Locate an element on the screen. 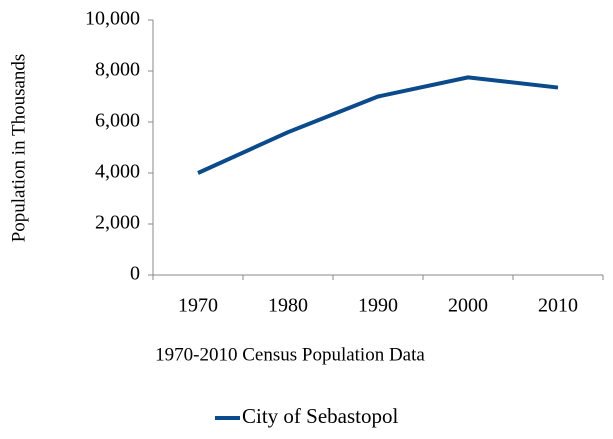  x-tick-label: 2000 is located at coordinates (468, 306).